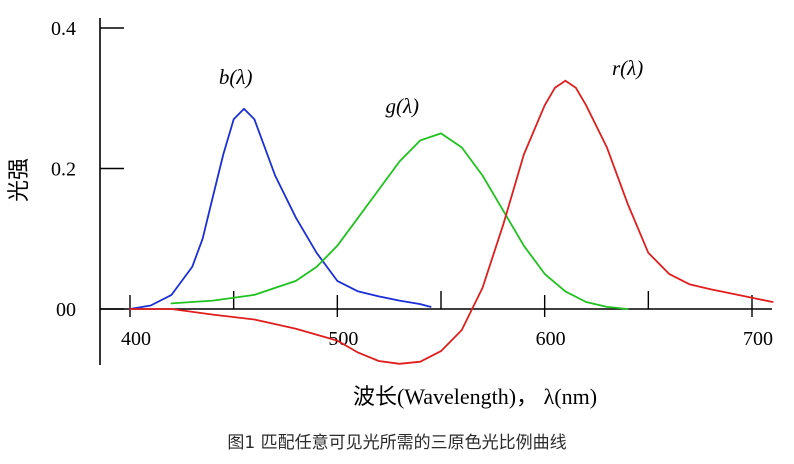 This screenshot has height=464, width=794. What do you see at coordinates (402, 106) in the screenshot?
I see `series-label: g(λ)` at bounding box center [402, 106].